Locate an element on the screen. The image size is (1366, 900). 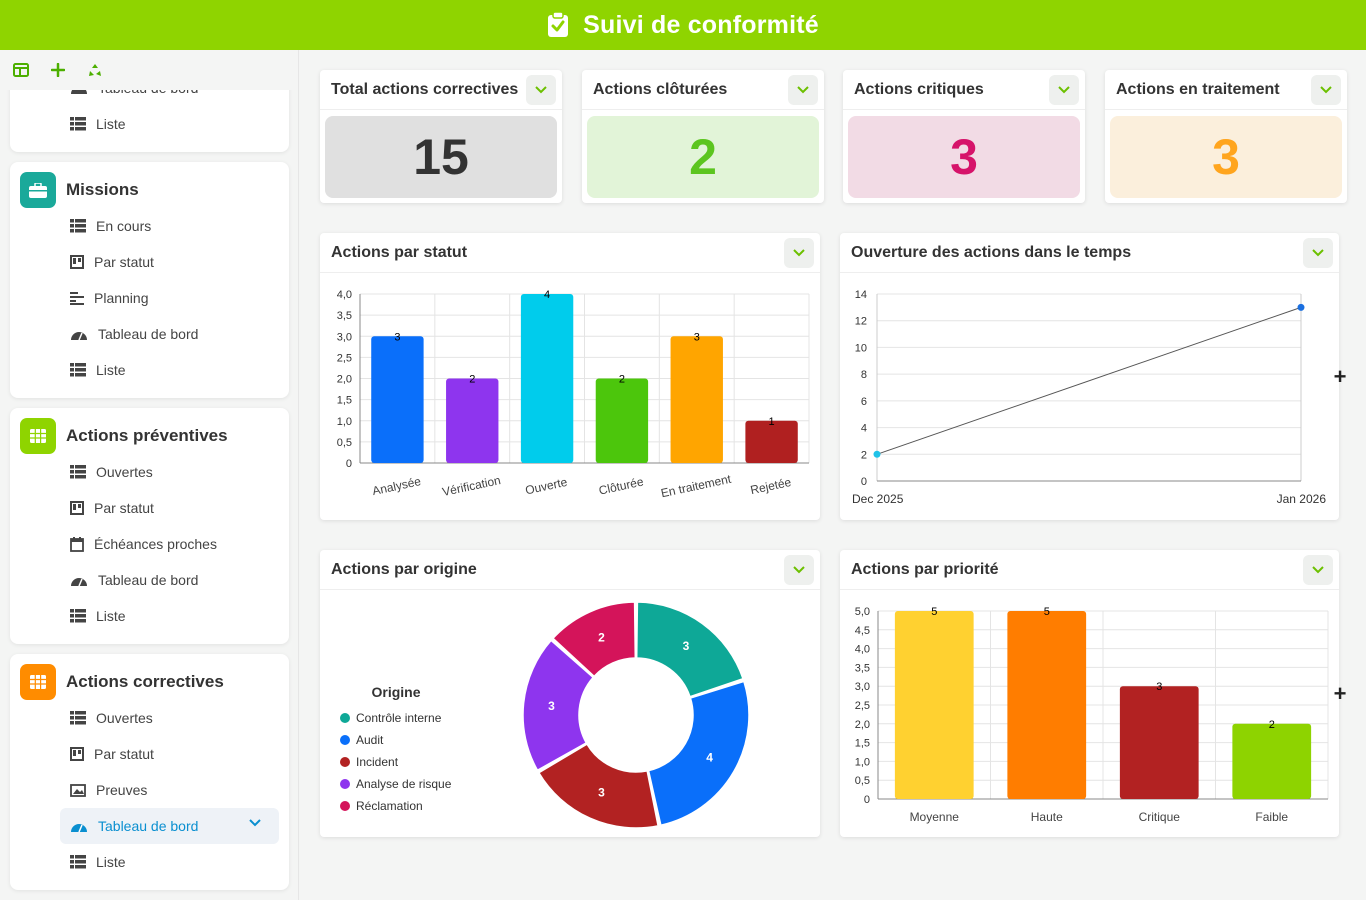
group-title: Actions correctives is located at coordinates (145, 681).